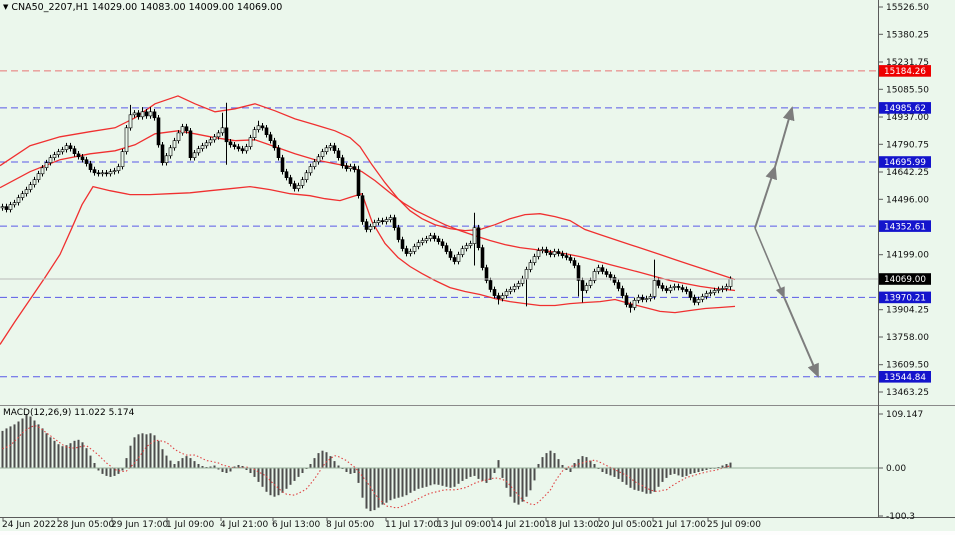 The height and width of the screenshot is (535, 955). What do you see at coordinates (907, 8) in the screenshot?
I see `price-tick-label: 15526.50` at bounding box center [907, 8].